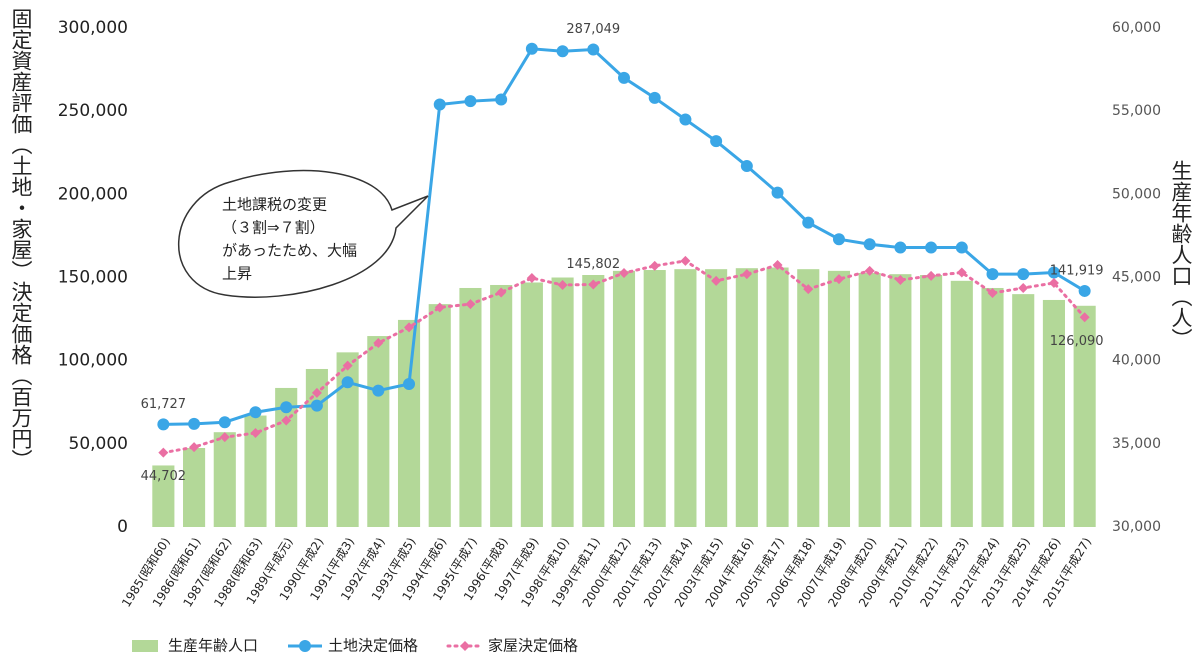  Describe the element at coordinates (593, 29) in the screenshot. I see `data-label: 287,049` at that location.